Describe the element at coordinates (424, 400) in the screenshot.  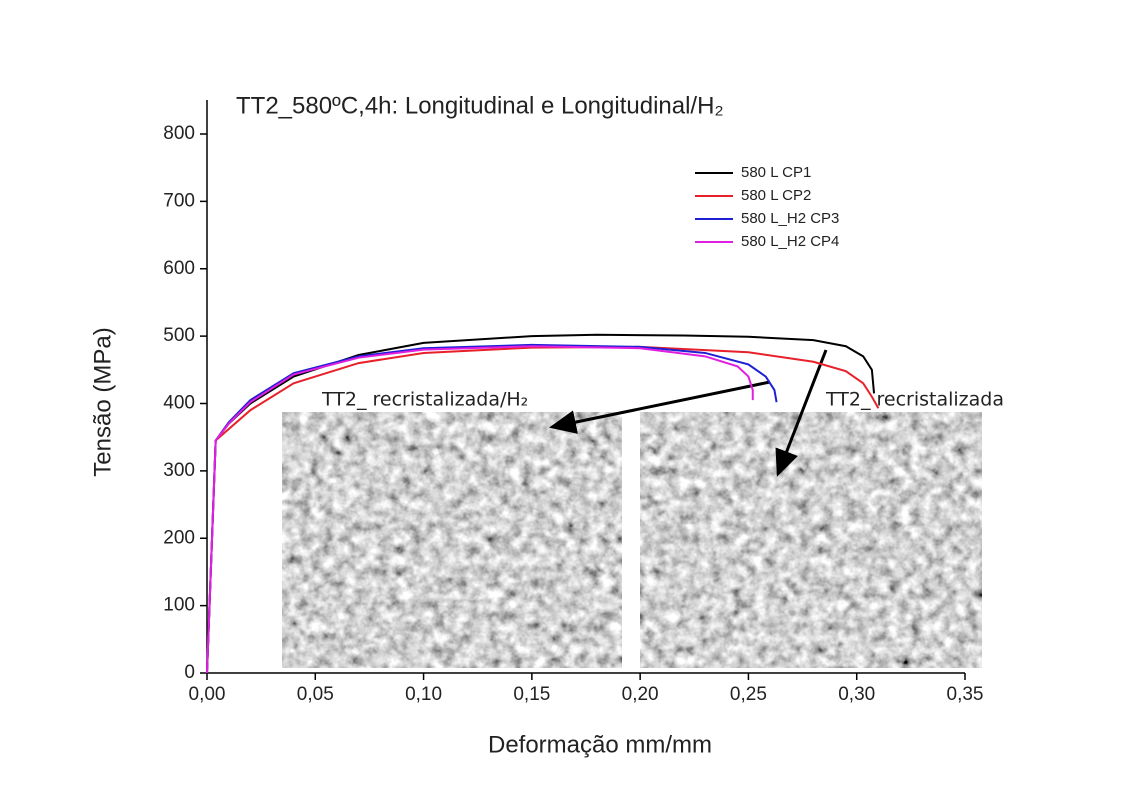
I see `annotation: TT2_ recristalizada/H₂` at that location.